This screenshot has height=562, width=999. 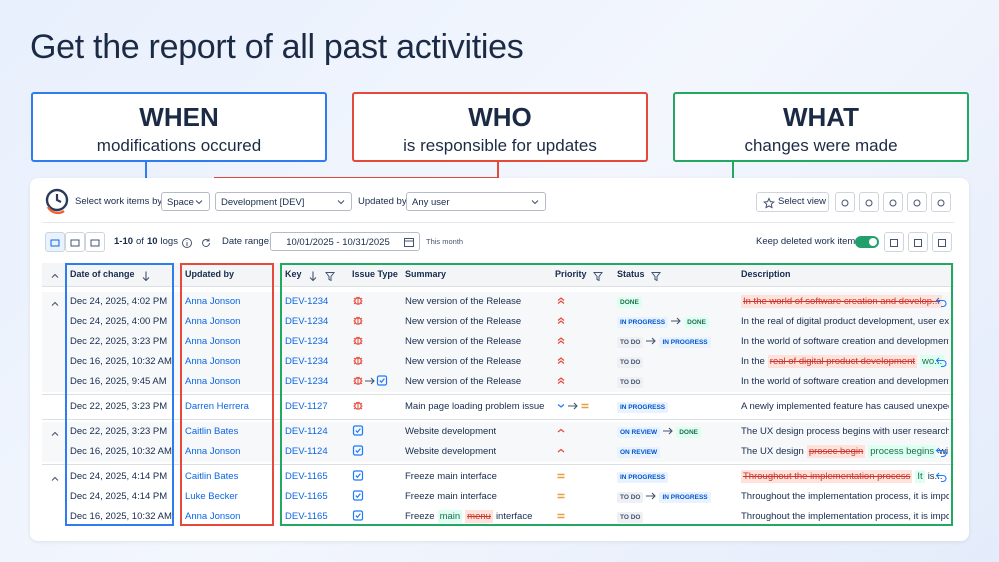 I want to click on column-header: Issue Type, so click(x=375, y=274).